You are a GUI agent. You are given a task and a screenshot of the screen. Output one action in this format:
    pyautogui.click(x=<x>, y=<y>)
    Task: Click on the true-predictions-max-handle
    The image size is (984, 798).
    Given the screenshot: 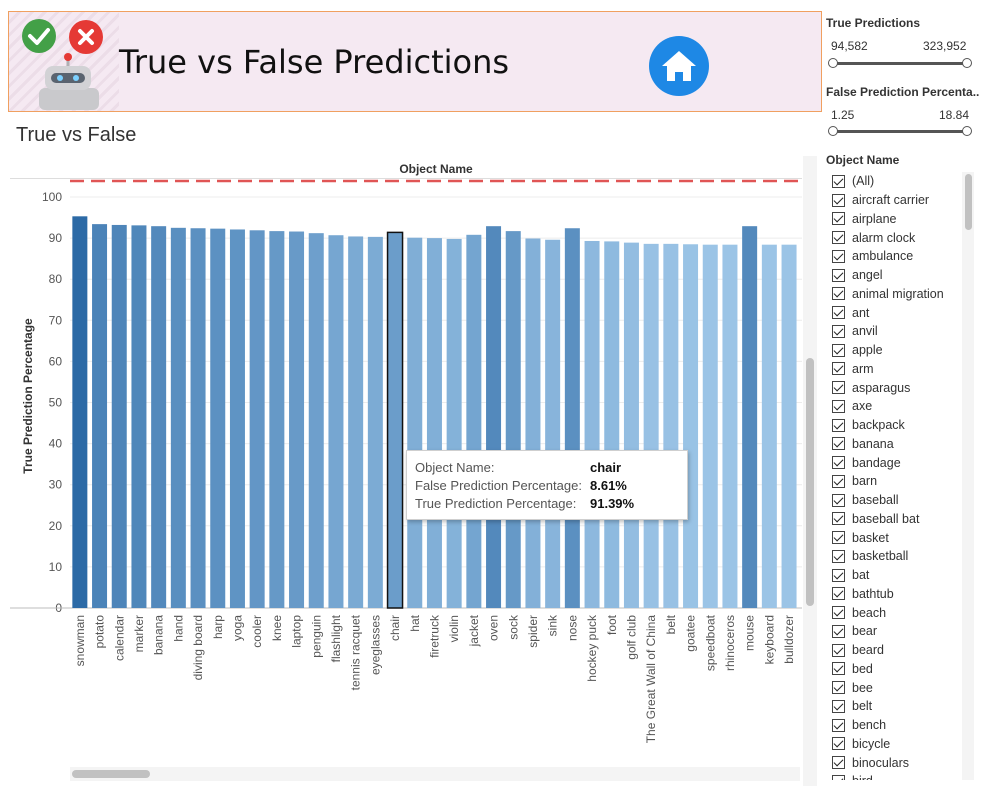 What is the action you would take?
    pyautogui.click(x=967, y=63)
    